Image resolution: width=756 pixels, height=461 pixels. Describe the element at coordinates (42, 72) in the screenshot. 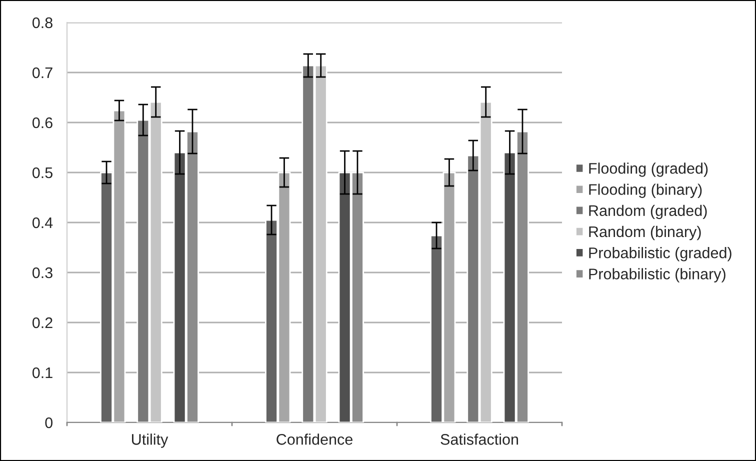

I see `y-tick-label: 0.7` at that location.